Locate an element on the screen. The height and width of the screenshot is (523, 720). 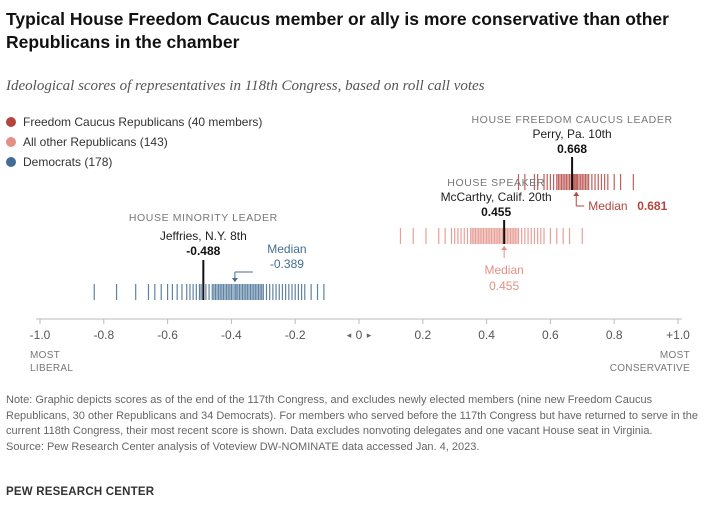
legend-item-democrats: Democrats (178) is located at coordinates (134, 162).